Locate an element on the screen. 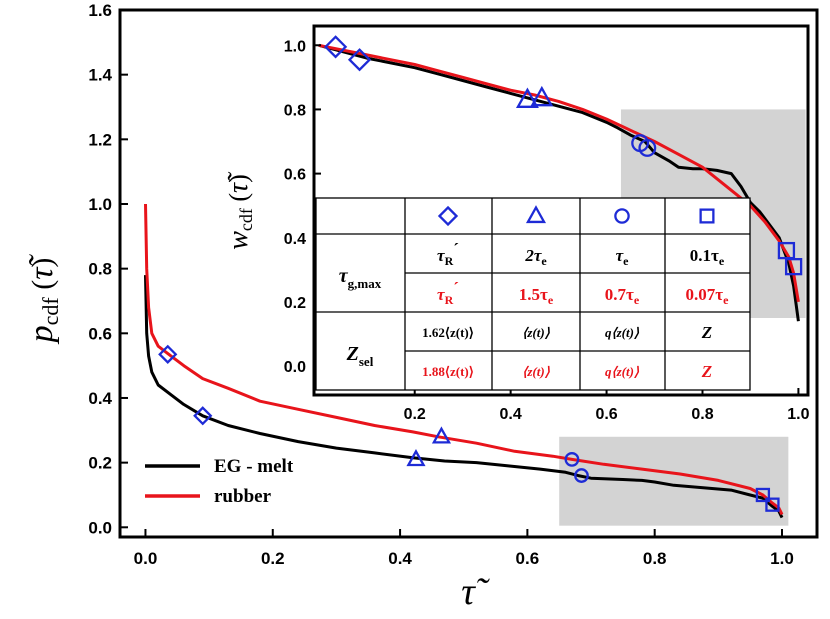 The image size is (830, 619). main-y-axis-label: pcdf (τ̃) is located at coordinates (43, 299).